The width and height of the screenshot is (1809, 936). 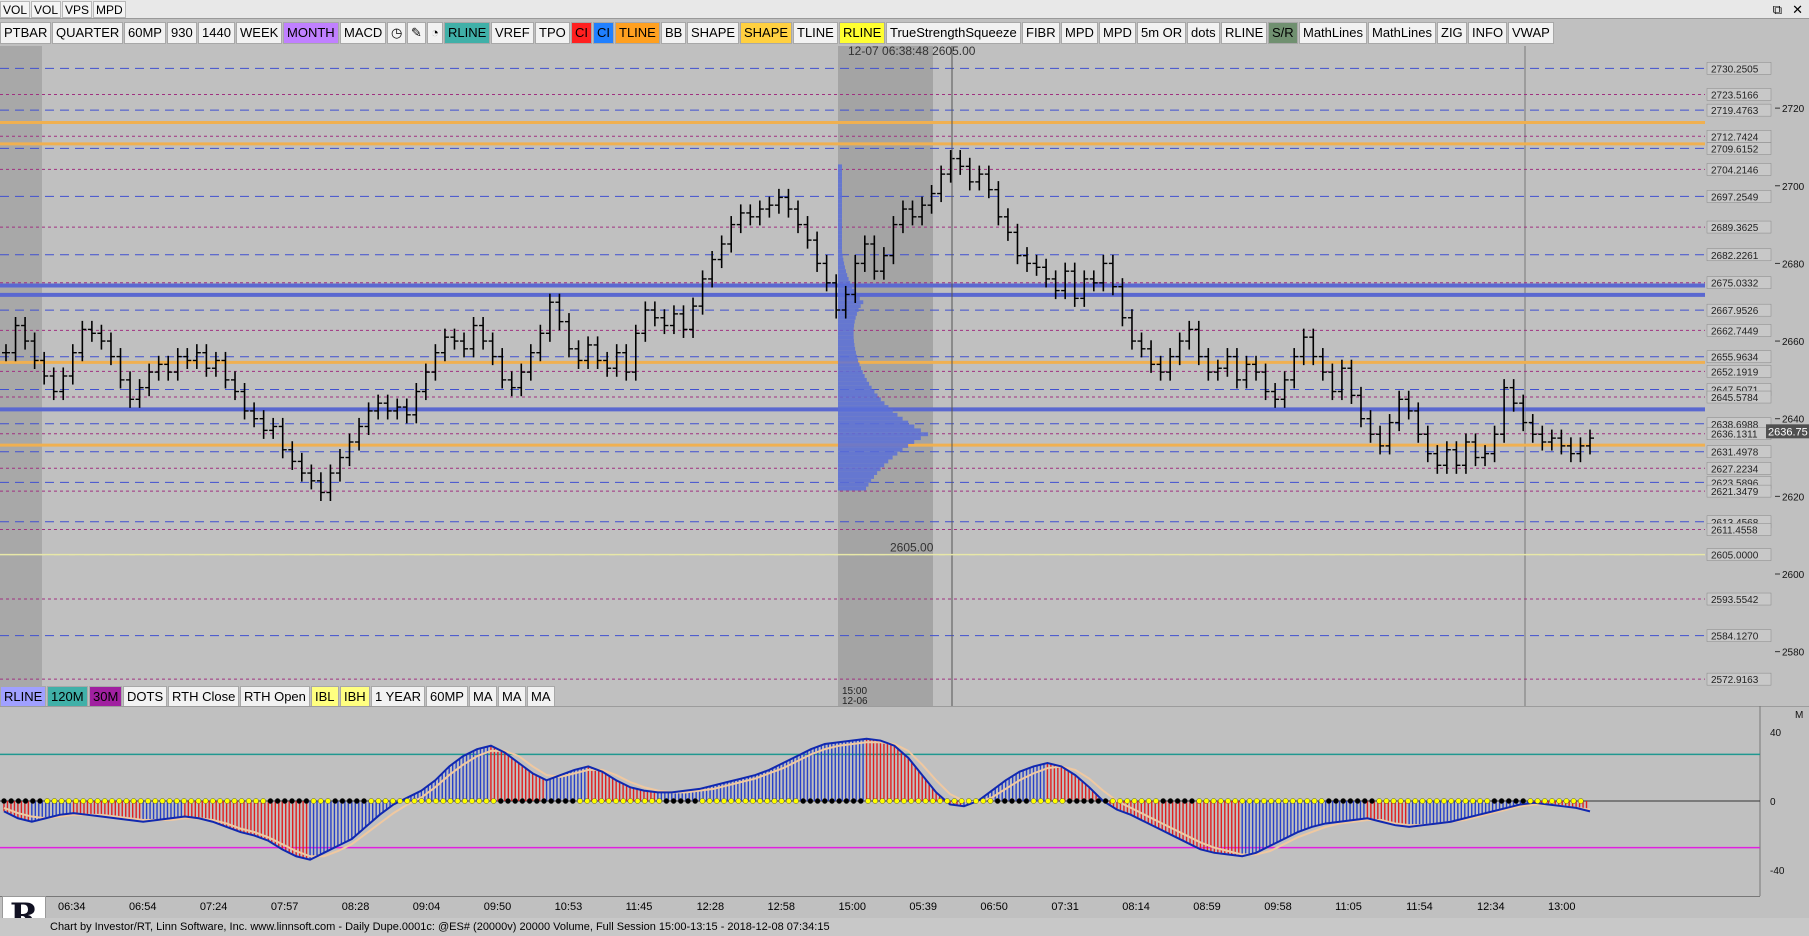 I want to click on macd-line, so click(x=797, y=799).